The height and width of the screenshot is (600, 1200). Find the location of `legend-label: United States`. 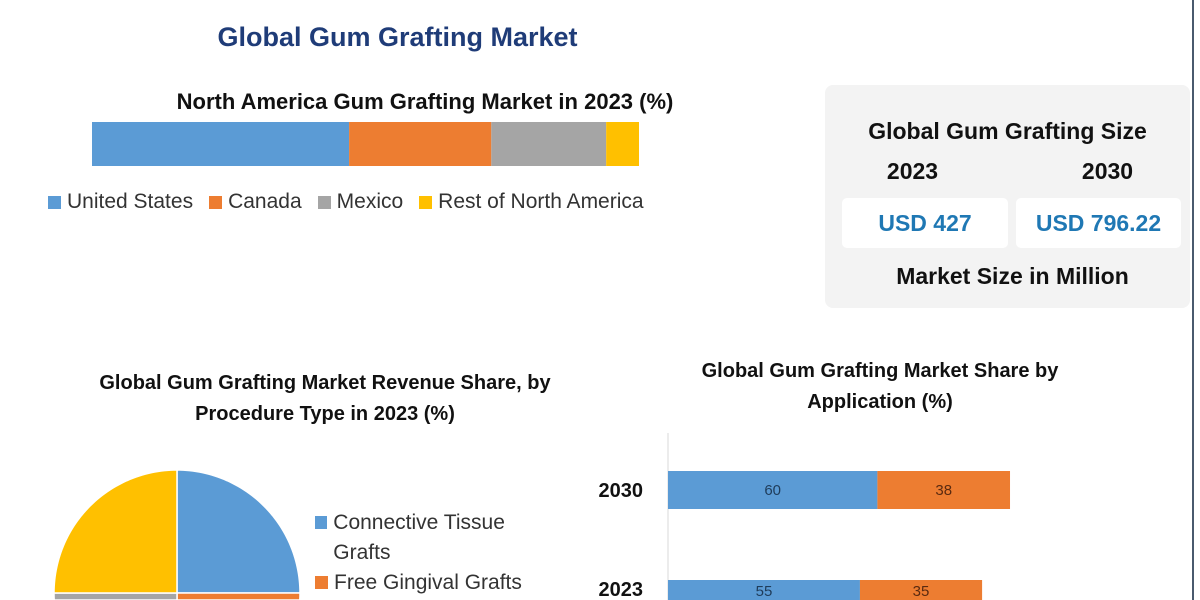

legend-label: United States is located at coordinates (130, 201).